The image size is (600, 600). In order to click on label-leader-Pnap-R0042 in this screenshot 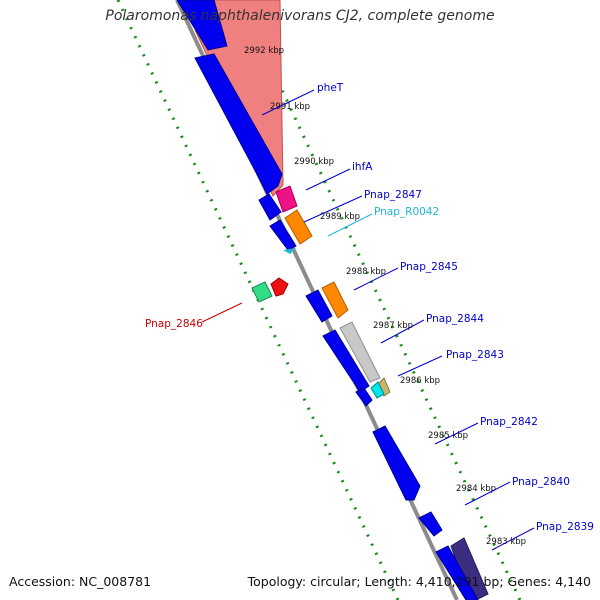, I will do `click(350, 225)`.